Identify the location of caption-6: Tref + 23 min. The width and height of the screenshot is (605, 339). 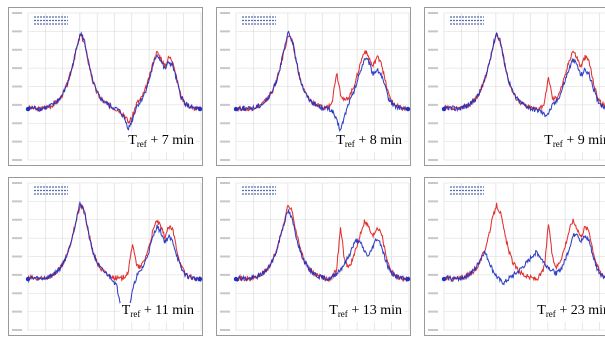
(570, 312).